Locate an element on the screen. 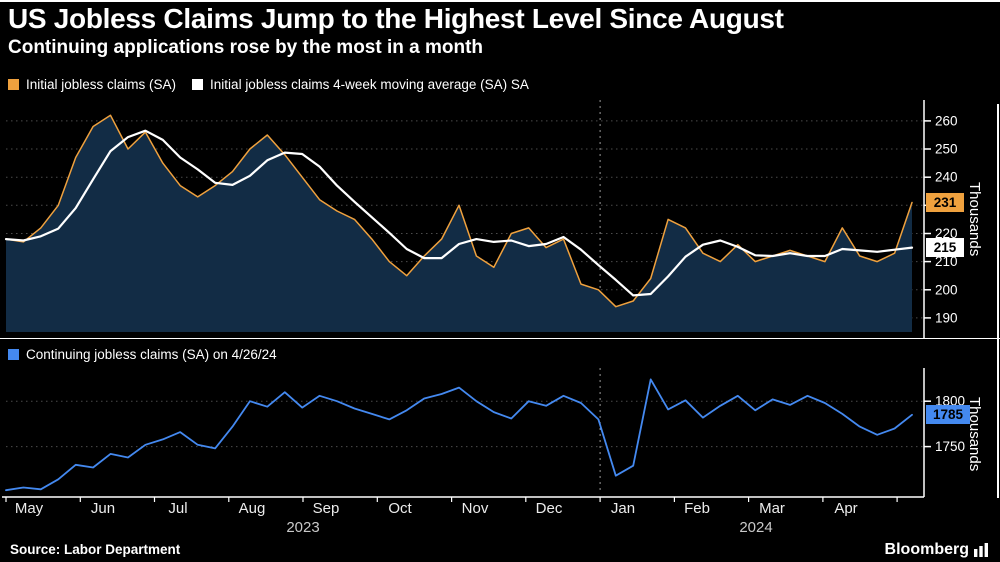 This screenshot has height=562, width=1000. svg-text: 240 is located at coordinates (946, 177).